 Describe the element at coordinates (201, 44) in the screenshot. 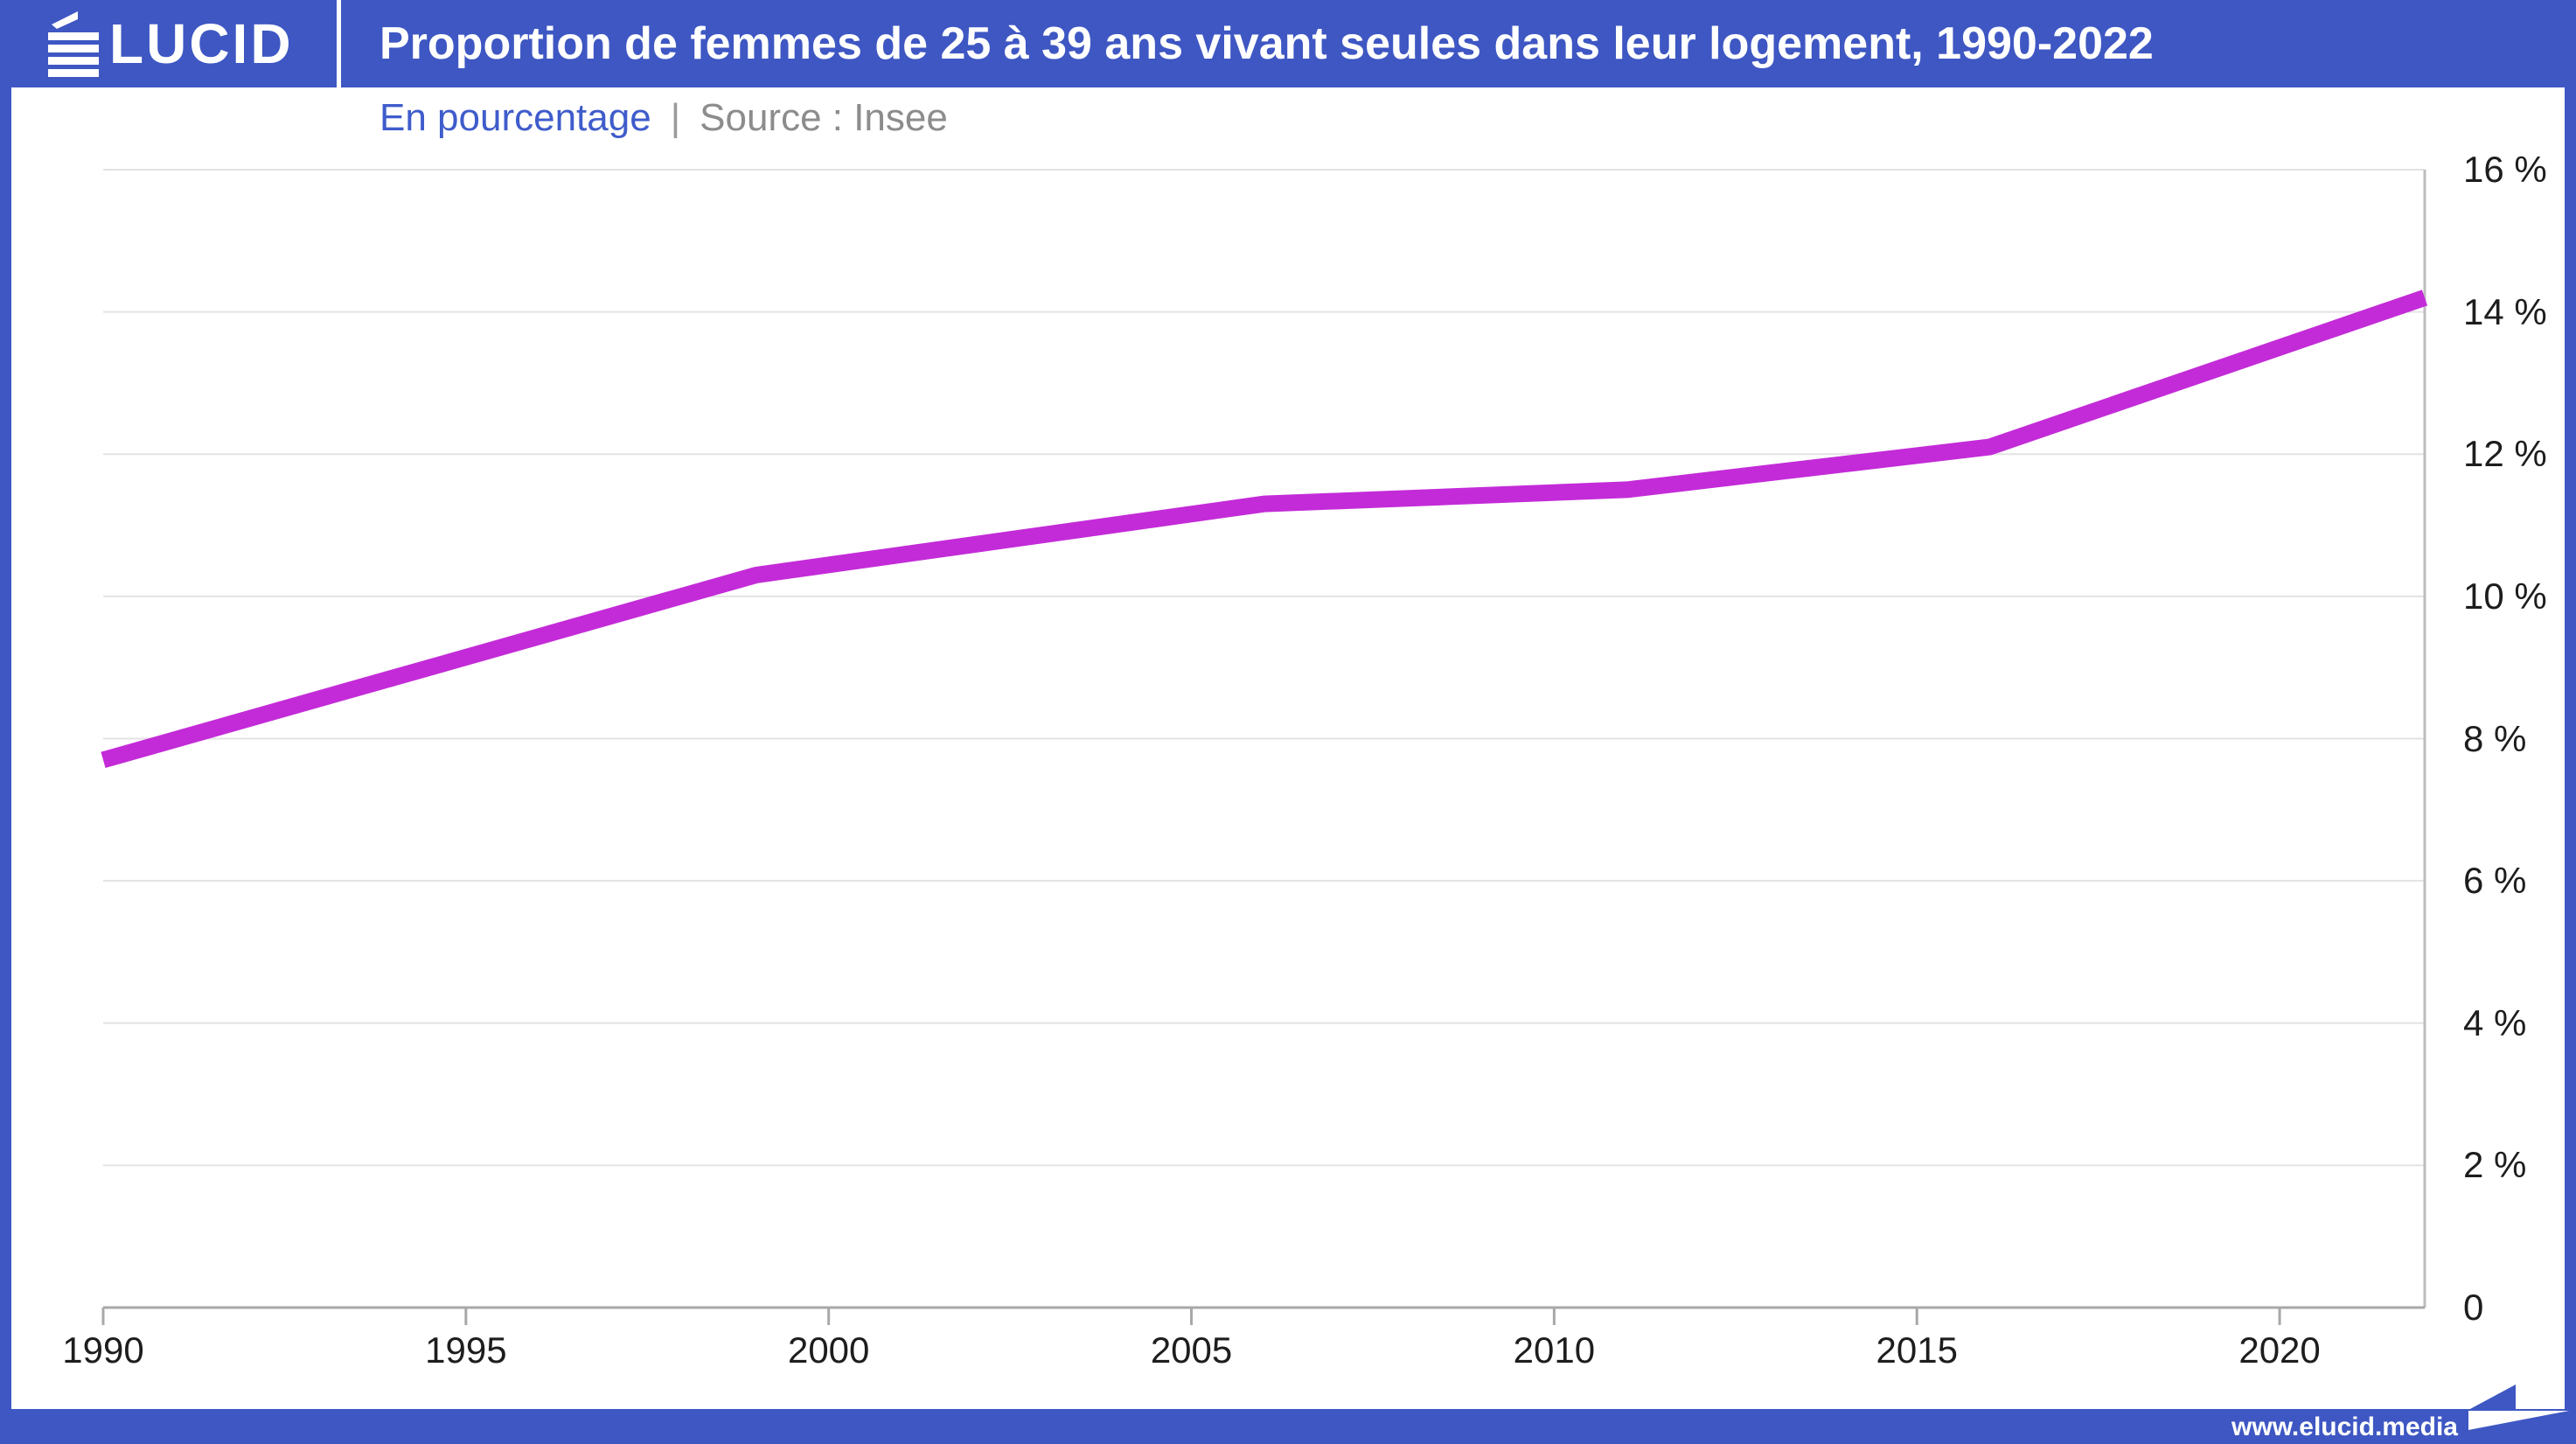

I see `brand-wordmark: LUCID` at that location.